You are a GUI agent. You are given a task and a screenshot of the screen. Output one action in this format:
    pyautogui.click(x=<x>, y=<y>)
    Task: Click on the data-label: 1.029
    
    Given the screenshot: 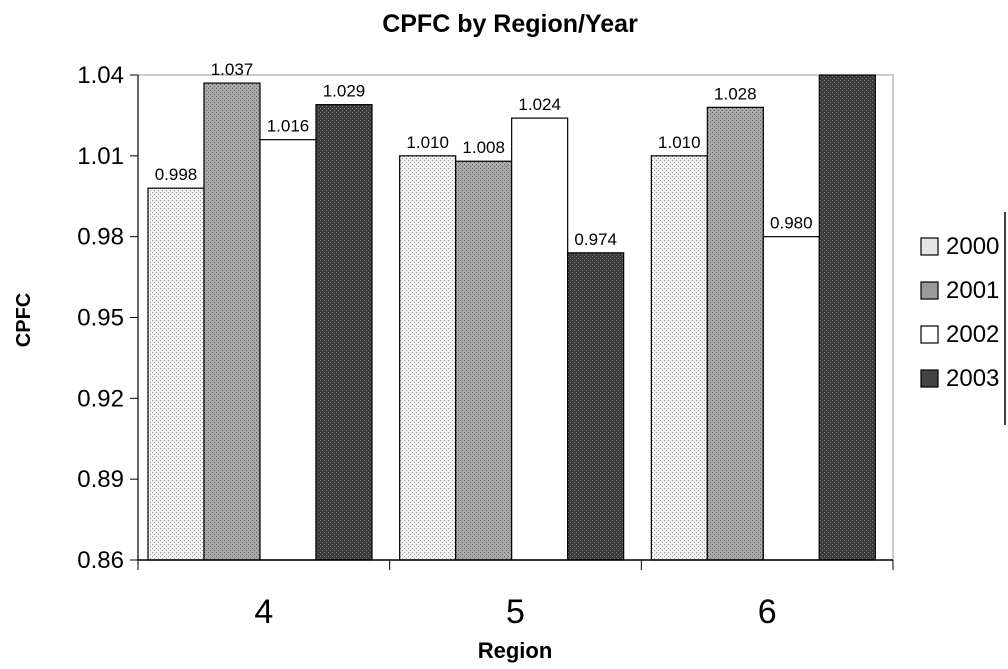 What is the action you would take?
    pyautogui.click(x=344, y=91)
    